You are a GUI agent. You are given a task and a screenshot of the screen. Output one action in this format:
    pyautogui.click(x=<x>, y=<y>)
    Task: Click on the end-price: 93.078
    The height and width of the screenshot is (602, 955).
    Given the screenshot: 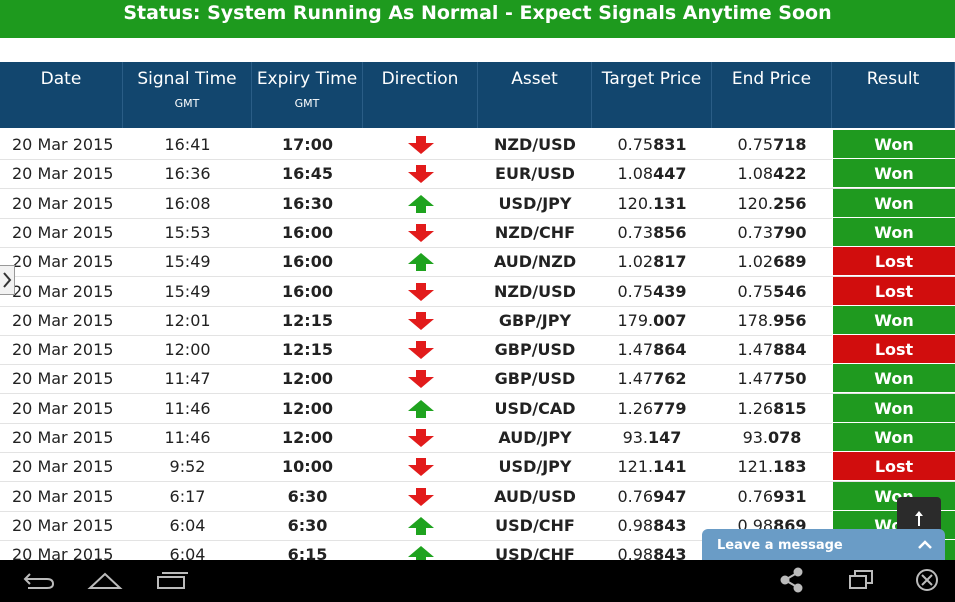 What is the action you would take?
    pyautogui.click(x=772, y=437)
    